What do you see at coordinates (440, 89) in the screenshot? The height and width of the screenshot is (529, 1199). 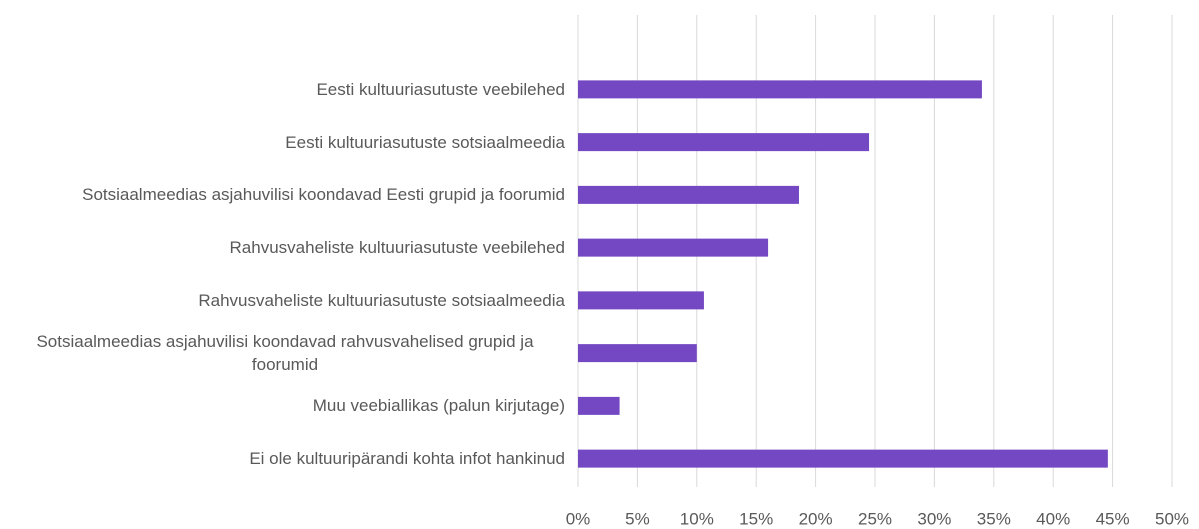 I see `y-tick-label: Eesti kultuuriasutuste veebilehed` at bounding box center [440, 89].